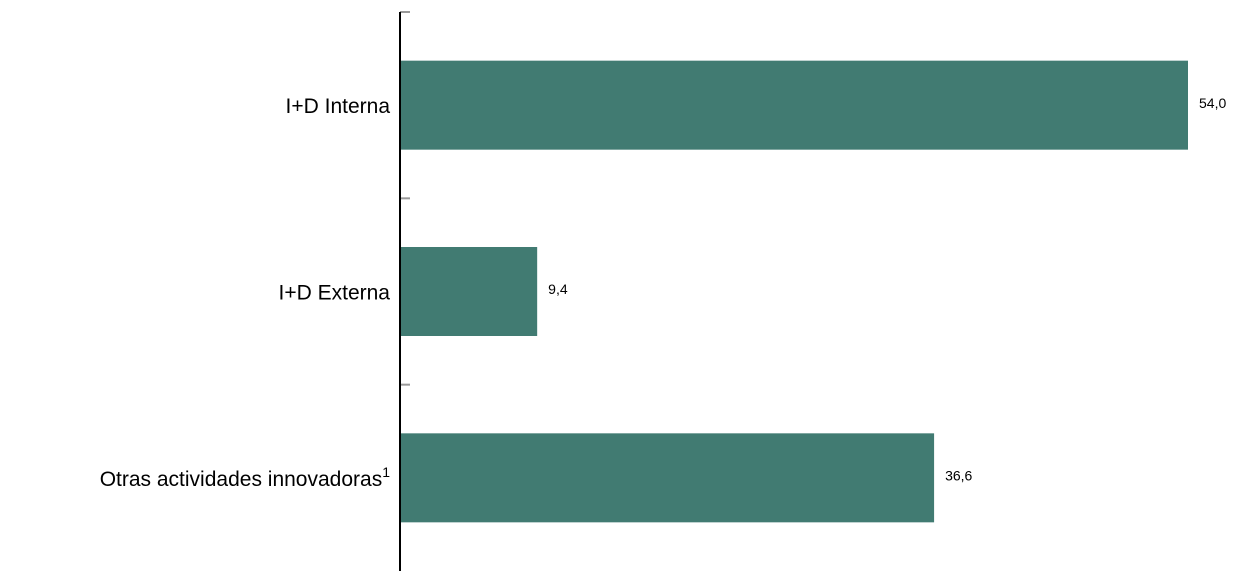 This screenshot has width=1244, height=571. I want to click on category-ticks, so click(405, 198).